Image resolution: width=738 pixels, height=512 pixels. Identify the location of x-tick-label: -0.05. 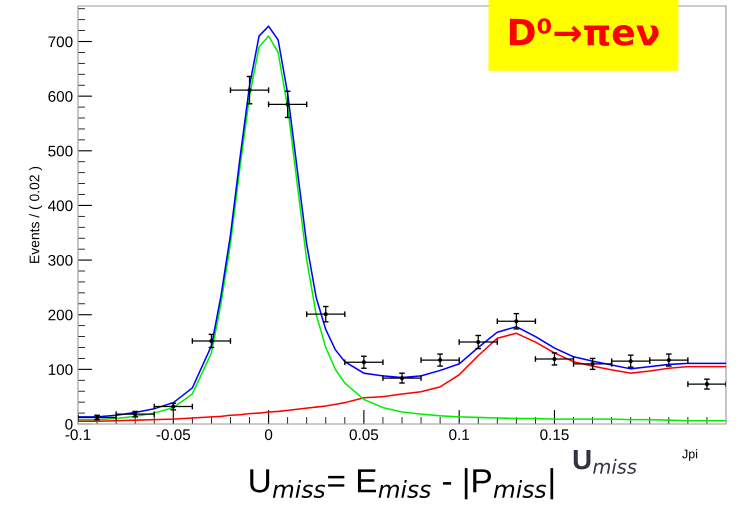
(173, 434).